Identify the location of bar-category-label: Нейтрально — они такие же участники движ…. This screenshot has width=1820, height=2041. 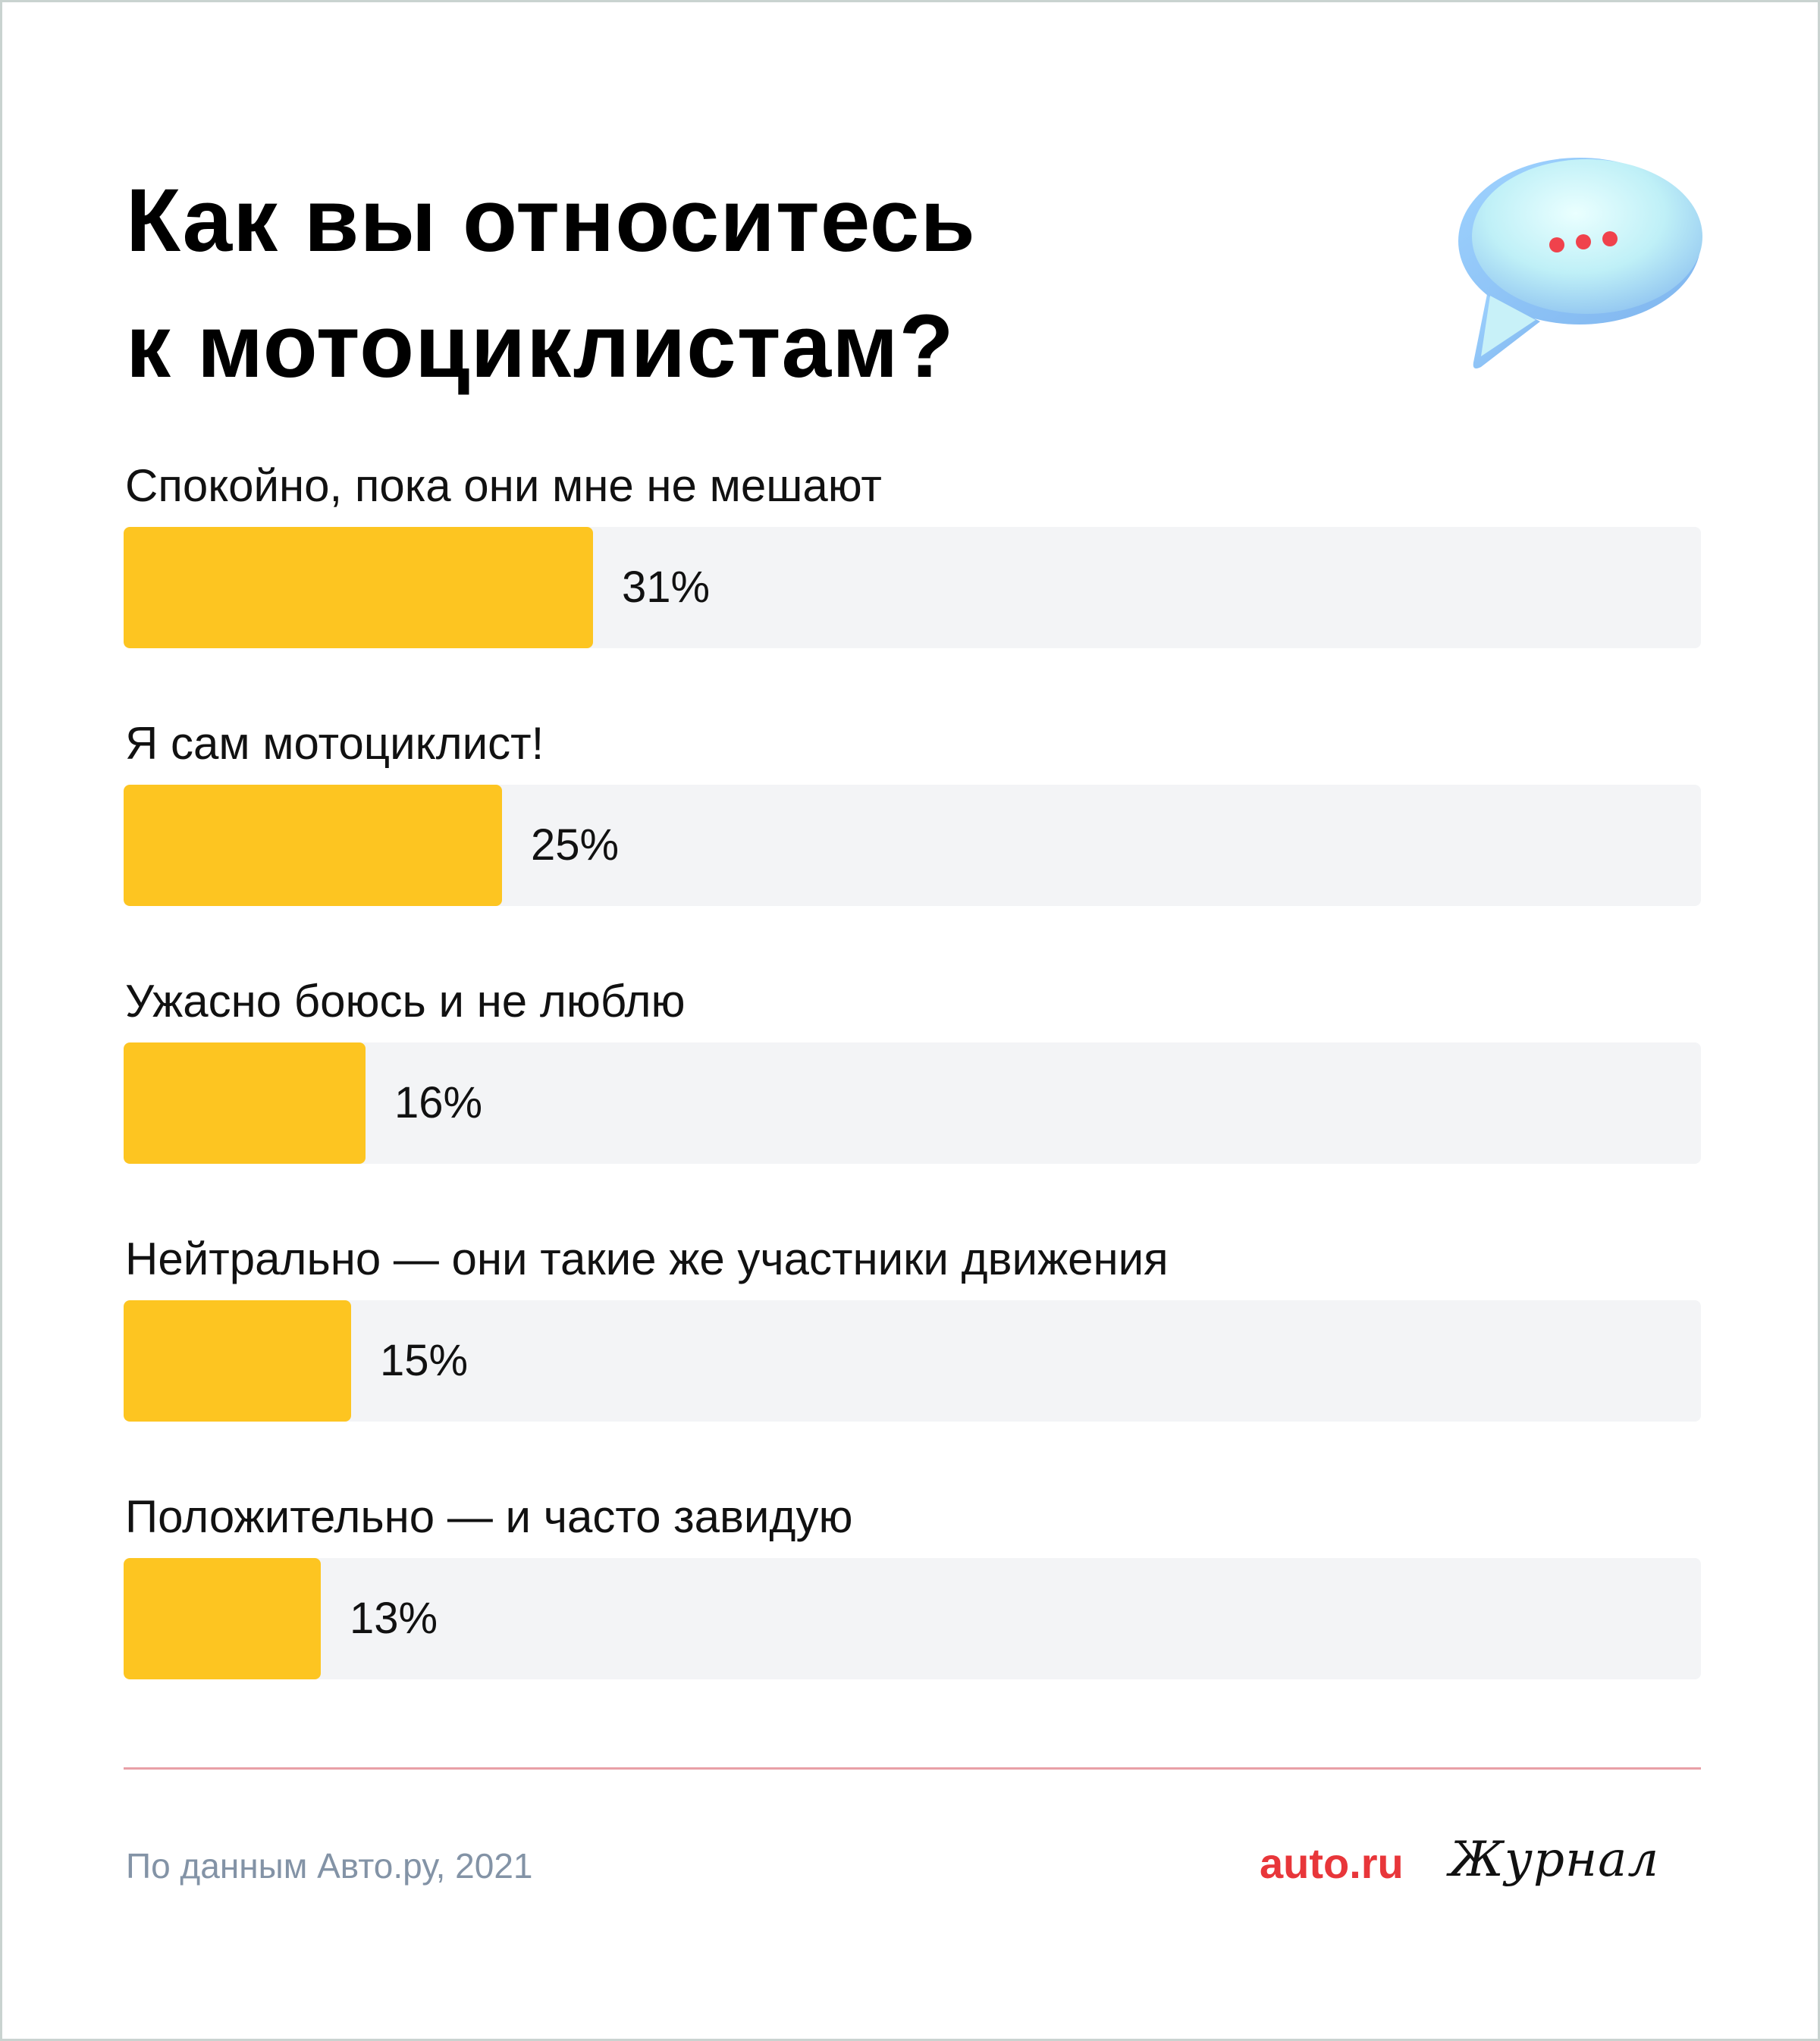
(647, 1259).